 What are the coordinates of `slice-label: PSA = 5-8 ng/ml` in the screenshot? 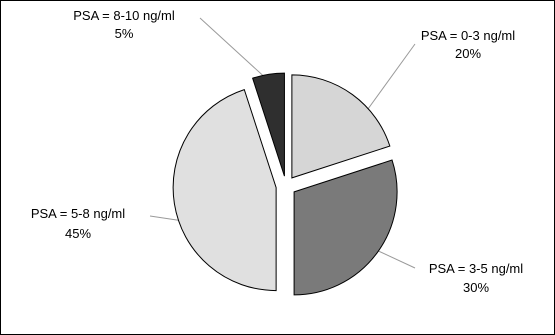 It's located at (78, 213).